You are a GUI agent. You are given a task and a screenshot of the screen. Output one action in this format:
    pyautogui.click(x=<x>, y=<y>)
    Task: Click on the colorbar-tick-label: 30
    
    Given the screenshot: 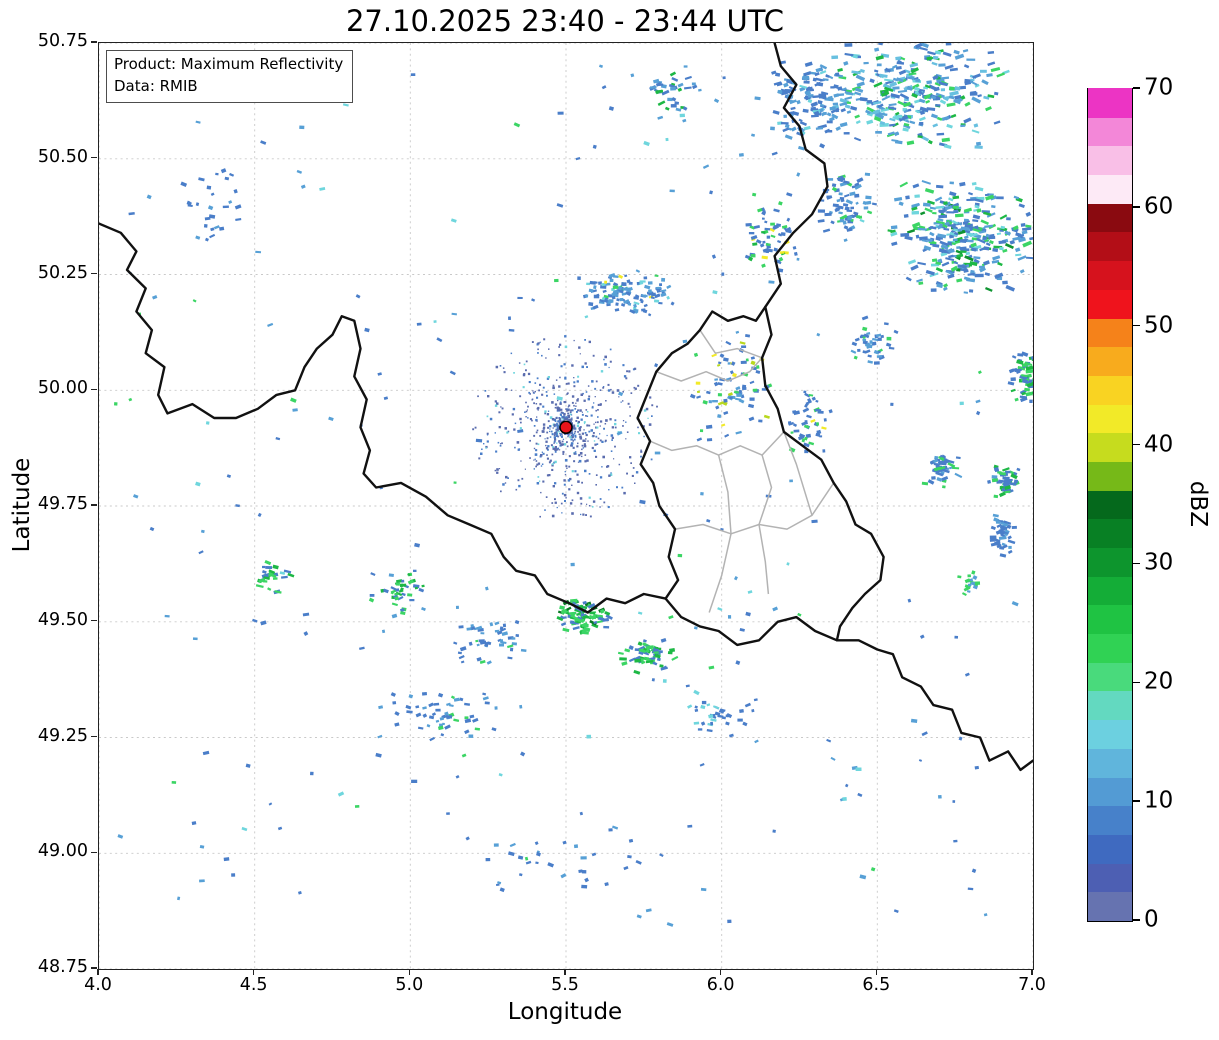 What is the action you would take?
    pyautogui.click(x=1159, y=562)
    